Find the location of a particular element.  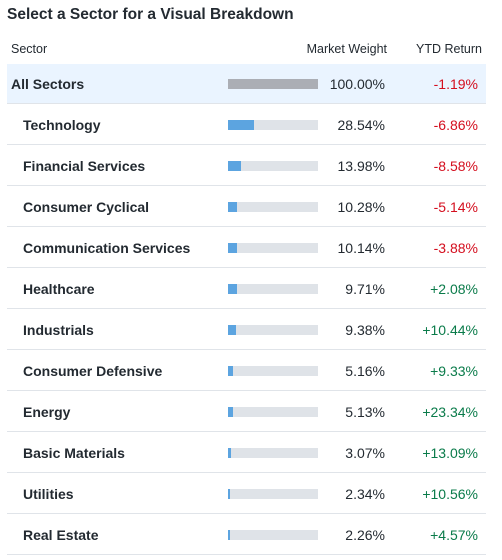

market-weight-value: 100.00% is located at coordinates (357, 83).